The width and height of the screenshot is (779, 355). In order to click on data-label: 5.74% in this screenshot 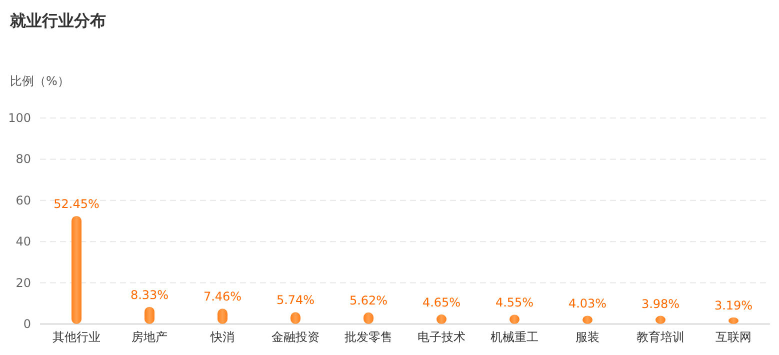, I will do `click(295, 300)`.